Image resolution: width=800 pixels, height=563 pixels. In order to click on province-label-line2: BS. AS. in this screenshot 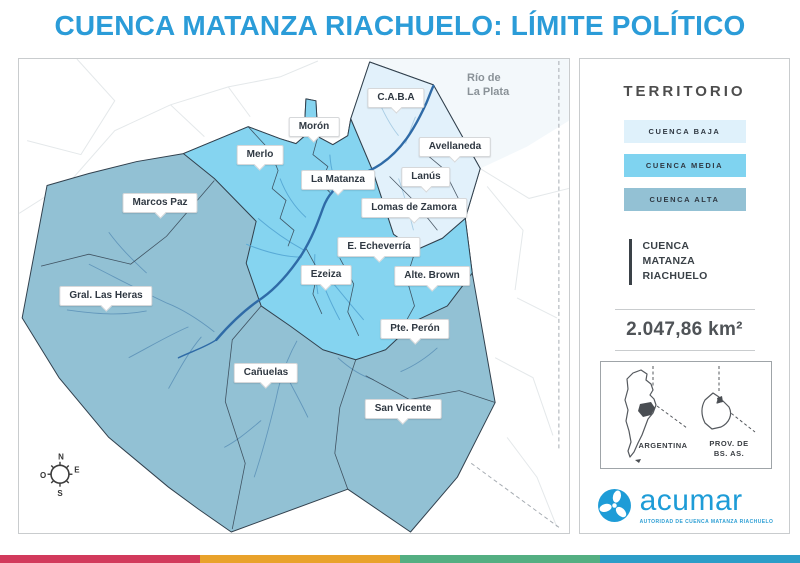, I will do `click(729, 453)`.